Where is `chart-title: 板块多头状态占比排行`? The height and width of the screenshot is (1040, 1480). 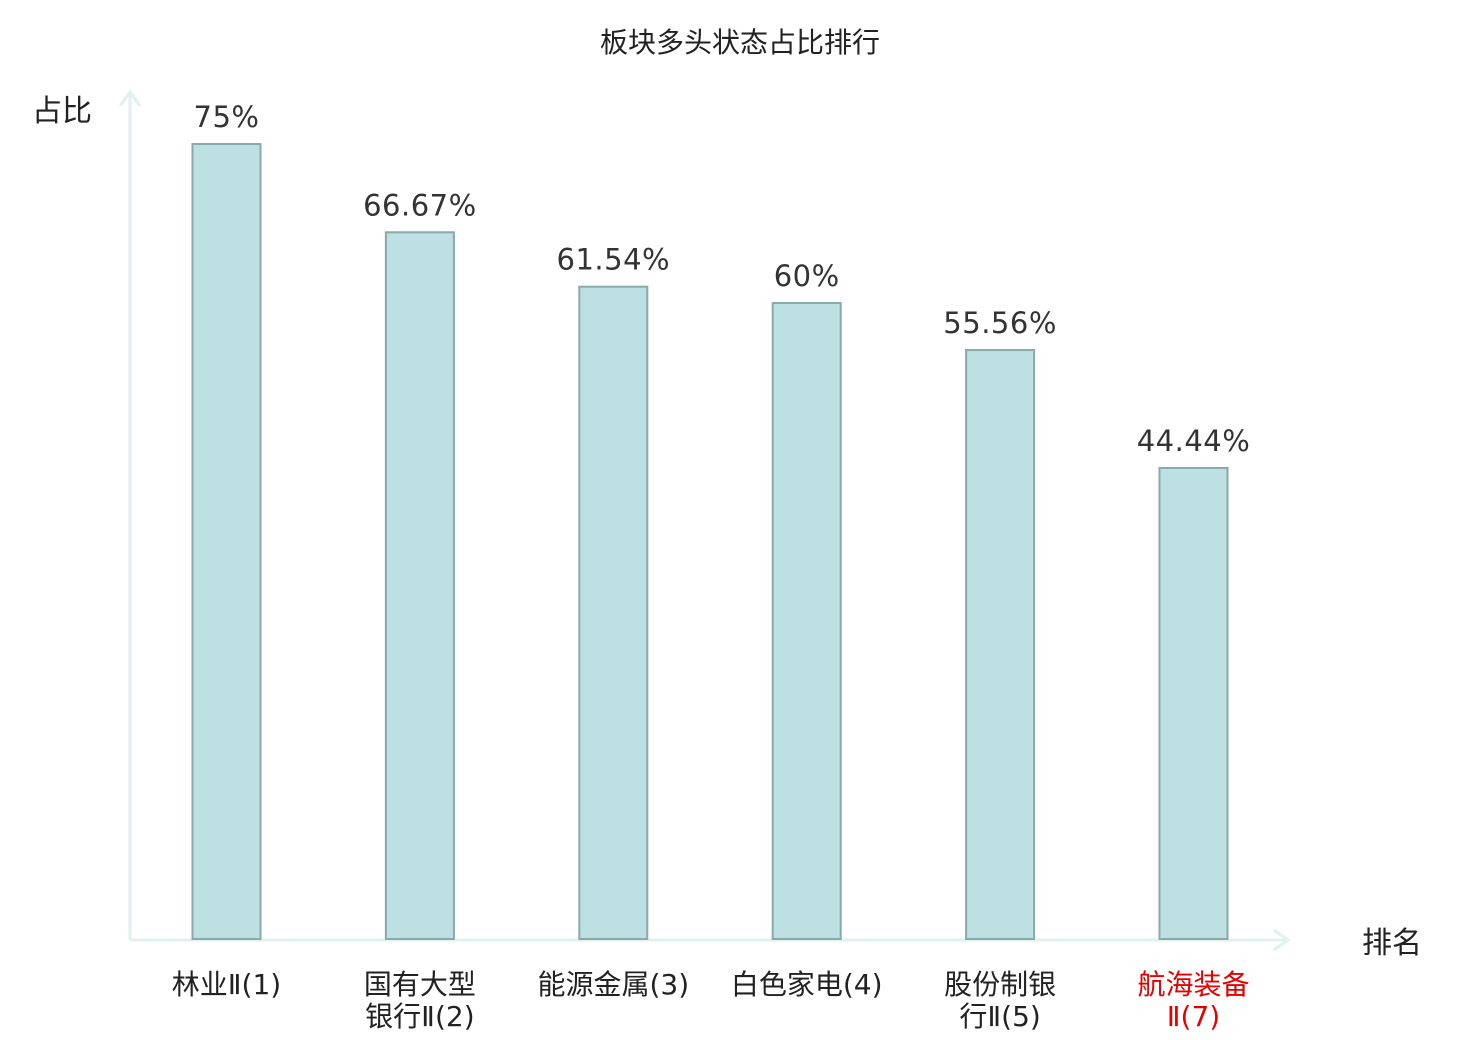
chart-title: 板块多头状态占比排行 is located at coordinates (740, 42).